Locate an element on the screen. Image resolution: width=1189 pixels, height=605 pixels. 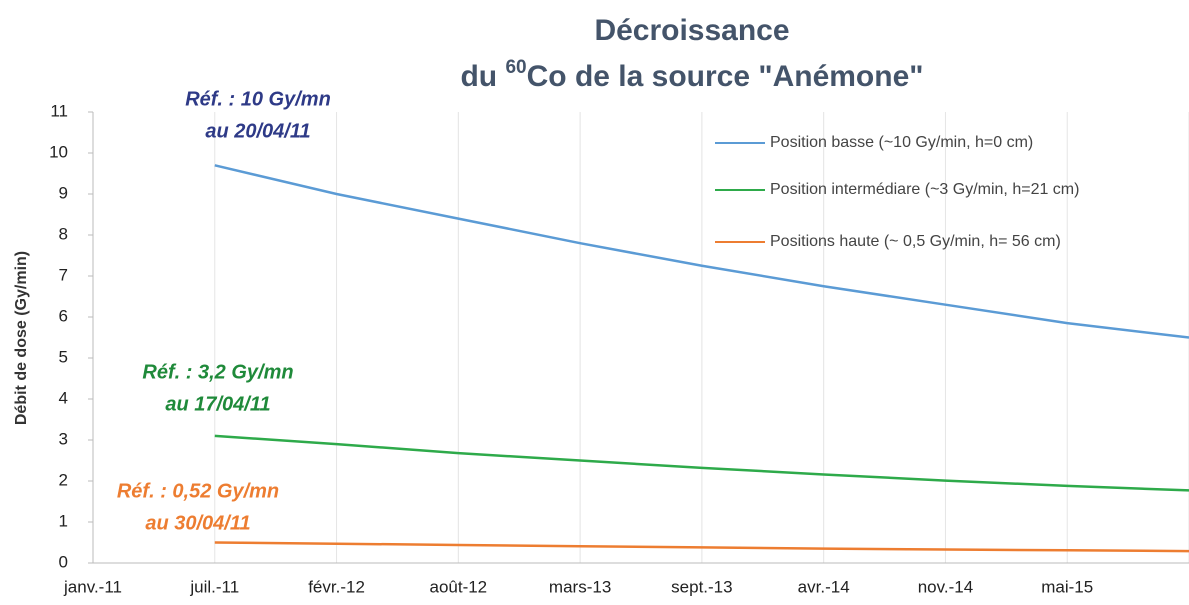
y-tick-label: 0 is located at coordinates (63, 561).